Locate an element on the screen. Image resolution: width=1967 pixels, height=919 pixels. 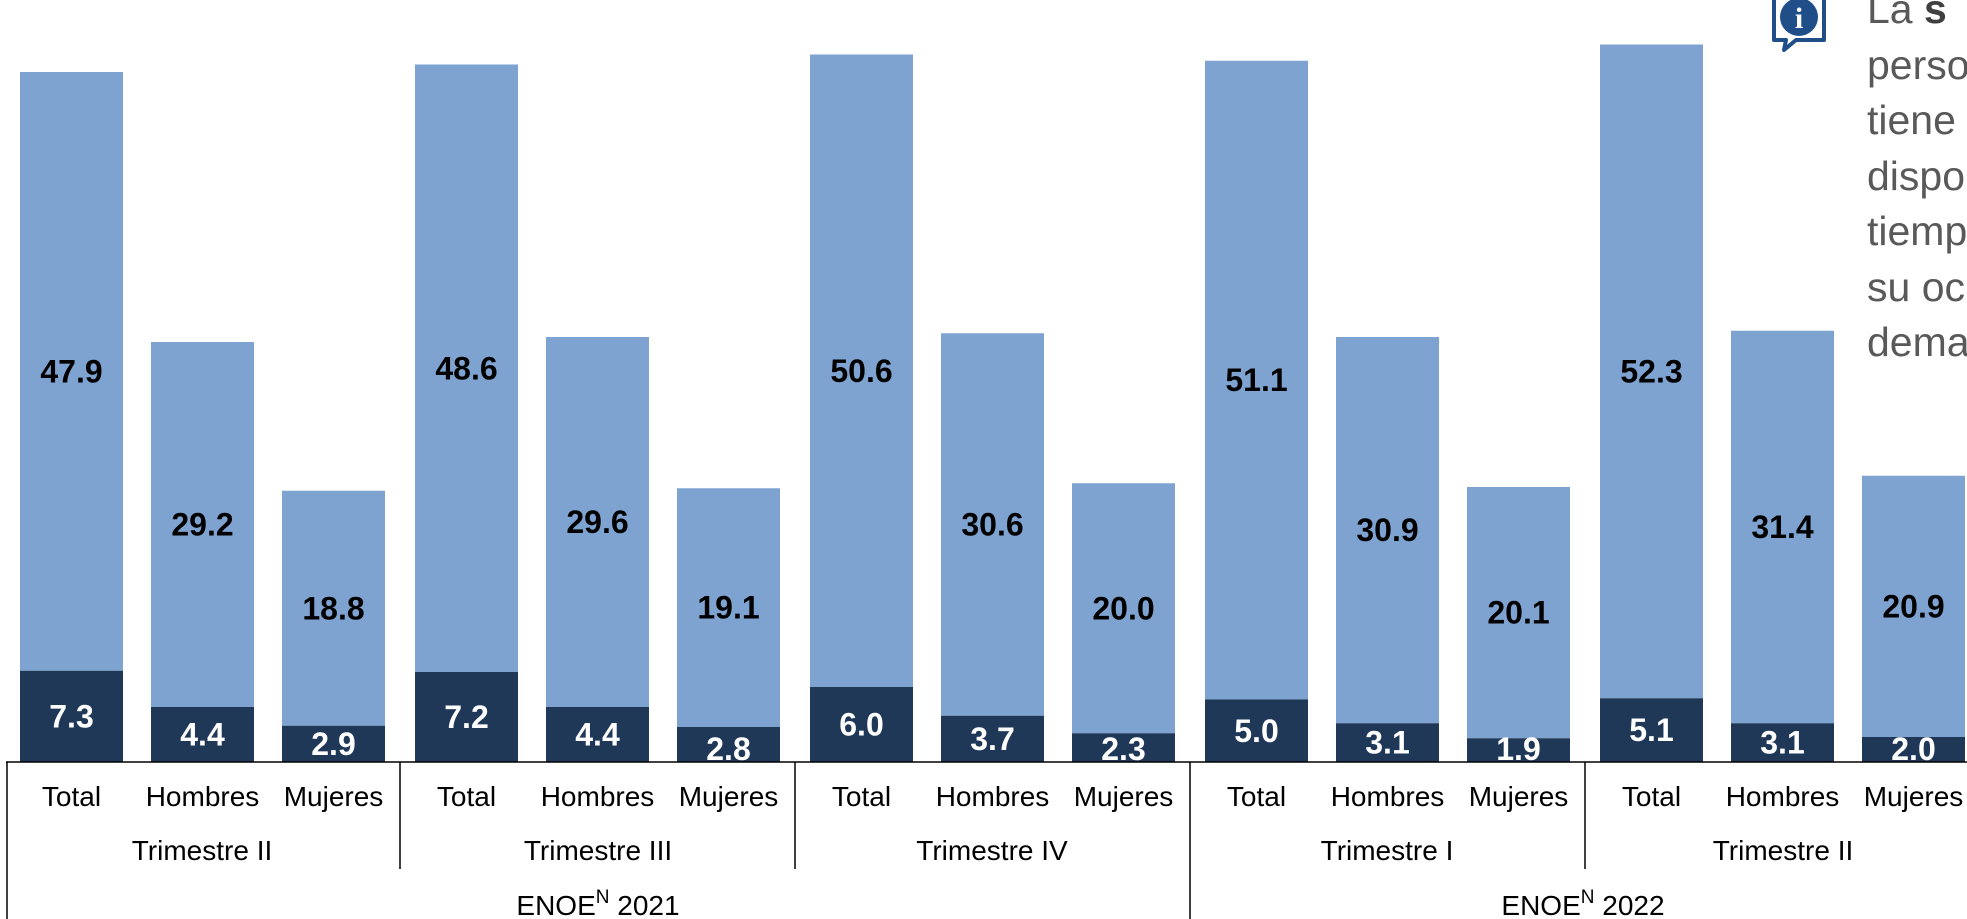
value-label-light: 18.8 is located at coordinates (333, 608).